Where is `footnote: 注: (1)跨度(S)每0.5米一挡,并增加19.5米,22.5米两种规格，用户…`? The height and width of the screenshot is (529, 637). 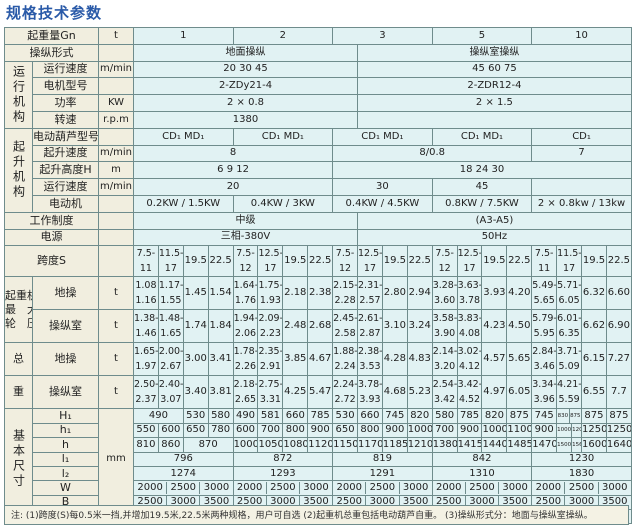 footnote: 注: (1)跨度(S)每0.5米一挡,并增加19.5米,22.5米两种规格，用户… is located at coordinates (316, 515).